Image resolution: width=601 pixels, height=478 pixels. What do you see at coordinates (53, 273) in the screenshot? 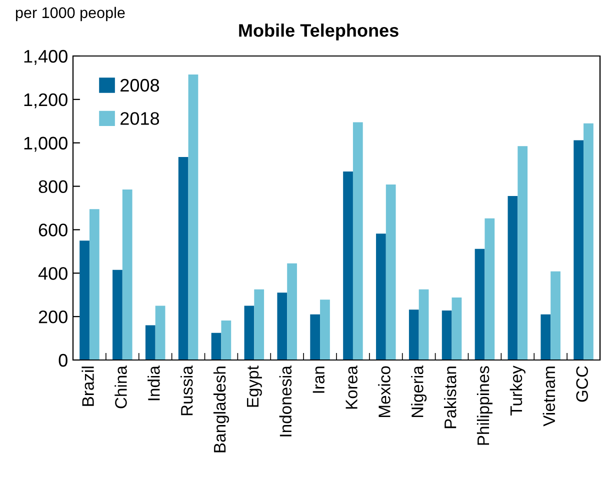
I see `y-tick-label: 400` at bounding box center [53, 273].